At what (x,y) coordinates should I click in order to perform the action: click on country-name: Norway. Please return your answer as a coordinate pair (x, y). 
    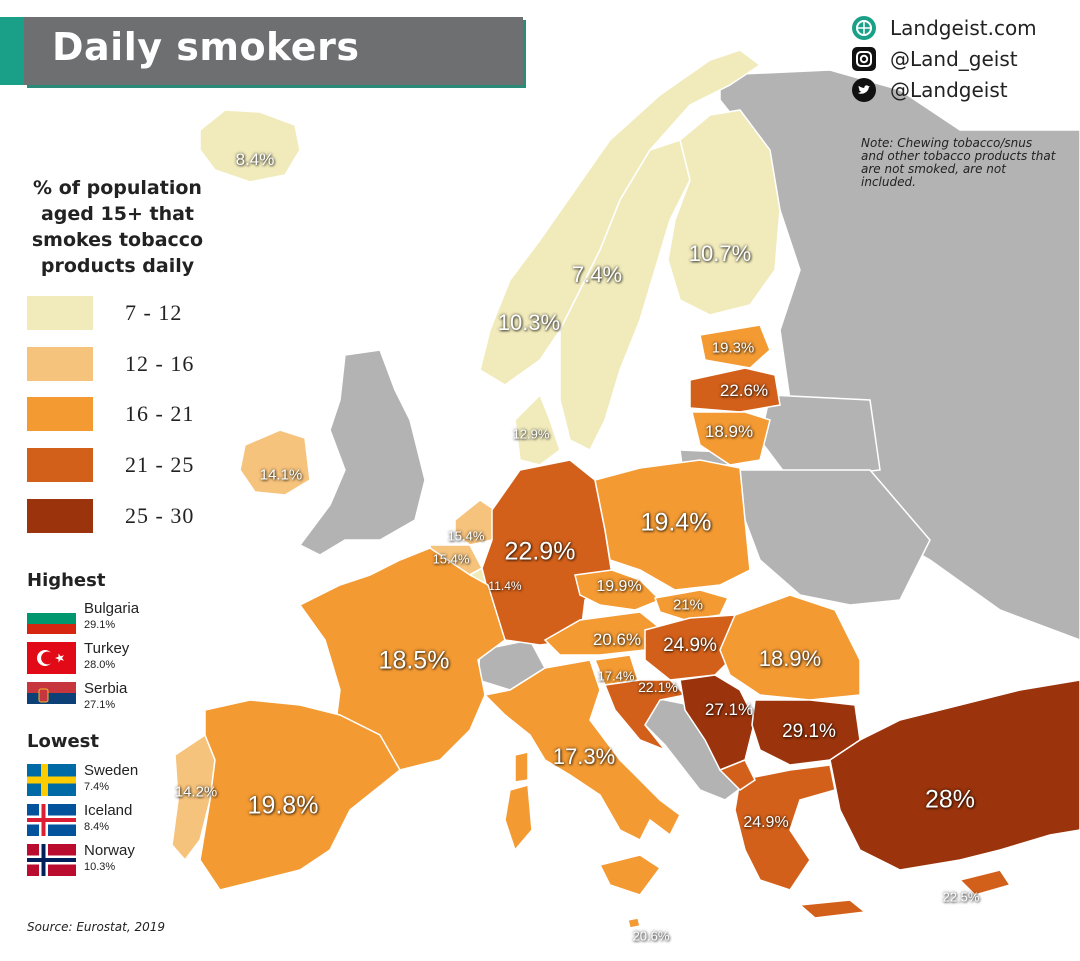
    Looking at the image, I should click on (109, 850).